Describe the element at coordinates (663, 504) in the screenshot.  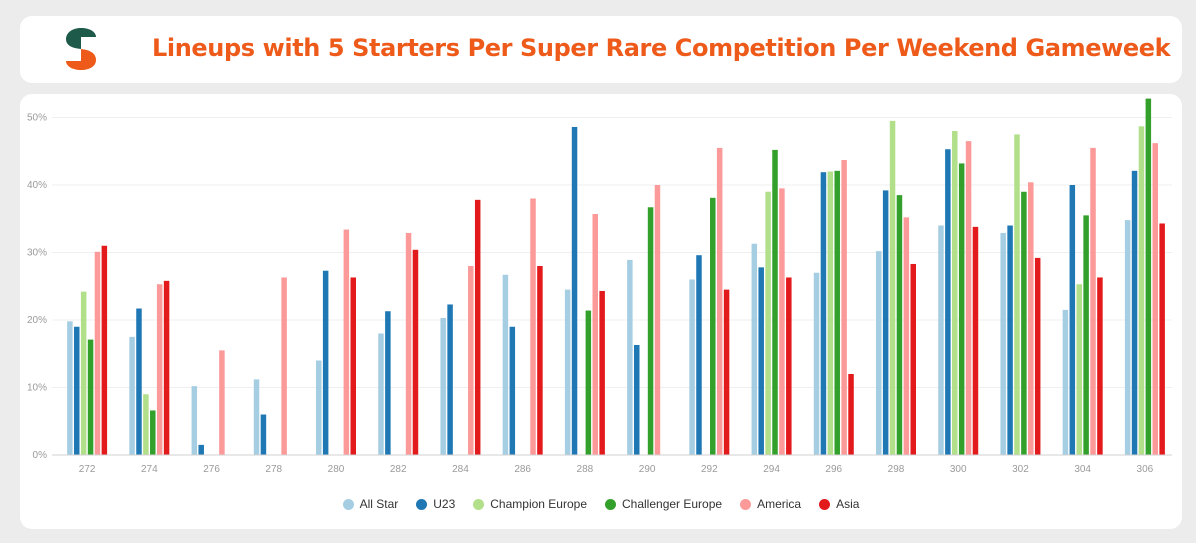
I see `legend-item-challenger-europe: Challenger Europe` at that location.